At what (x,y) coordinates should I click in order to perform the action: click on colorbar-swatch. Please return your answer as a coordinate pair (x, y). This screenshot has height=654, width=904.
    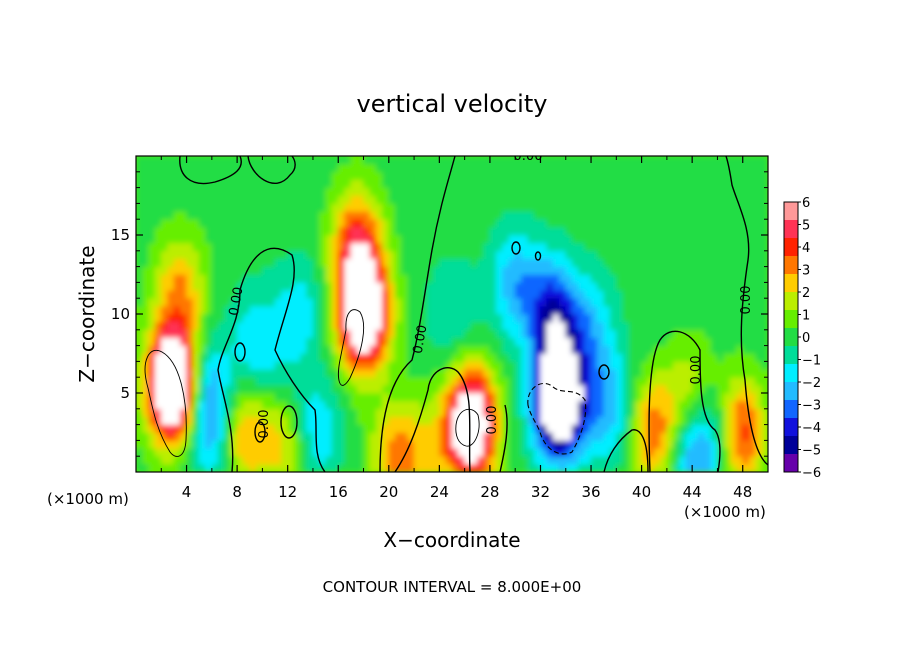
    Looking at the image, I should click on (791, 319).